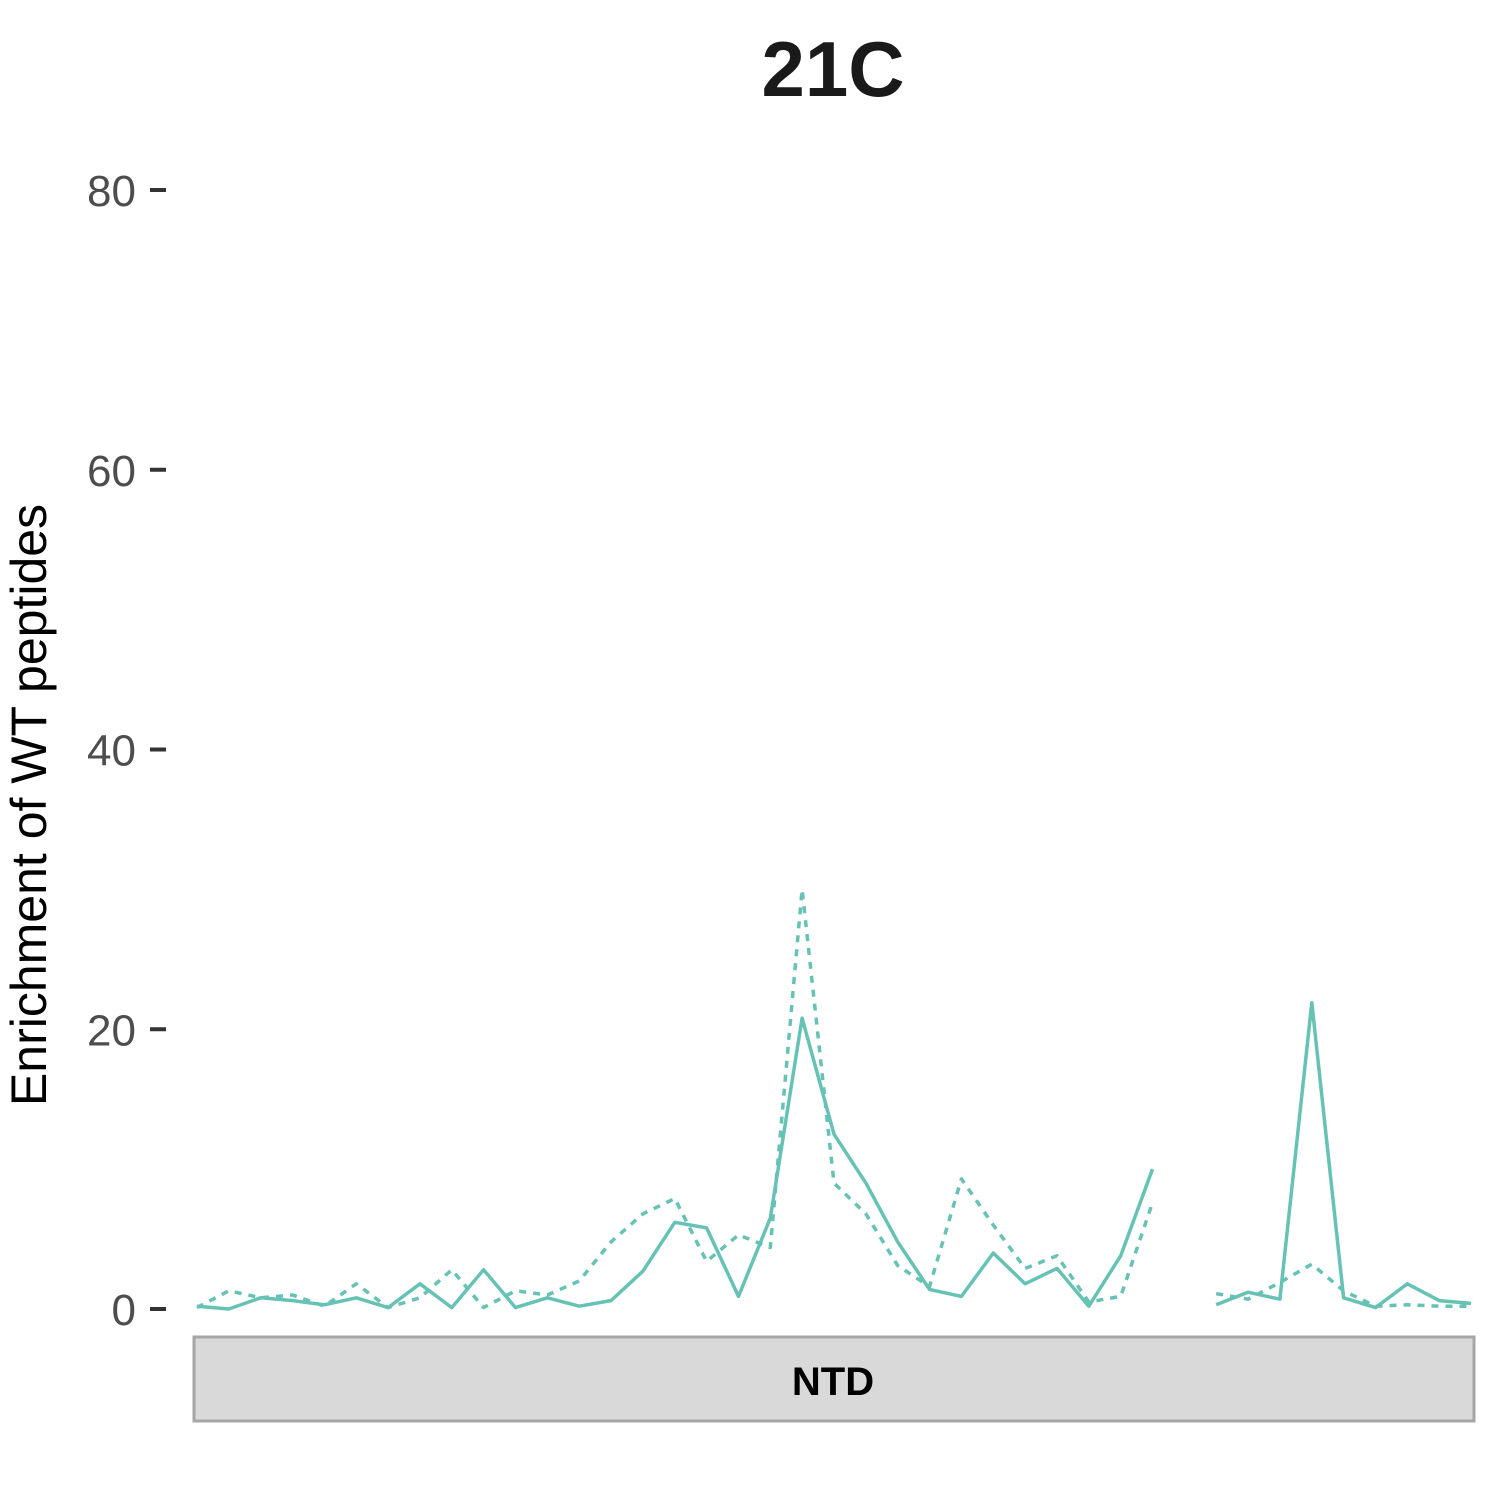  I want to click on y-tick-label: 80, so click(111, 191).